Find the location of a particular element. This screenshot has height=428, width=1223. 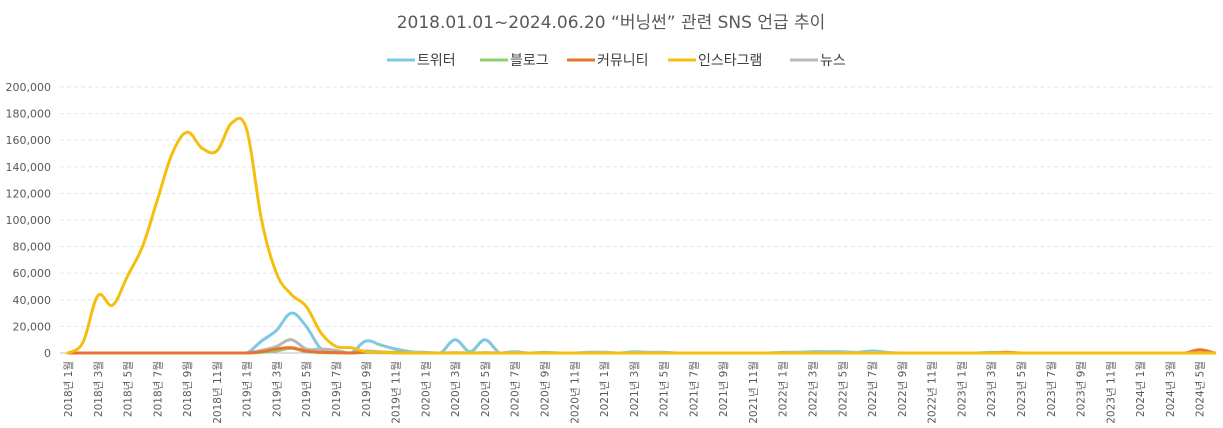

x-tick-label: 2020년 9월 is located at coordinates (545, 389).